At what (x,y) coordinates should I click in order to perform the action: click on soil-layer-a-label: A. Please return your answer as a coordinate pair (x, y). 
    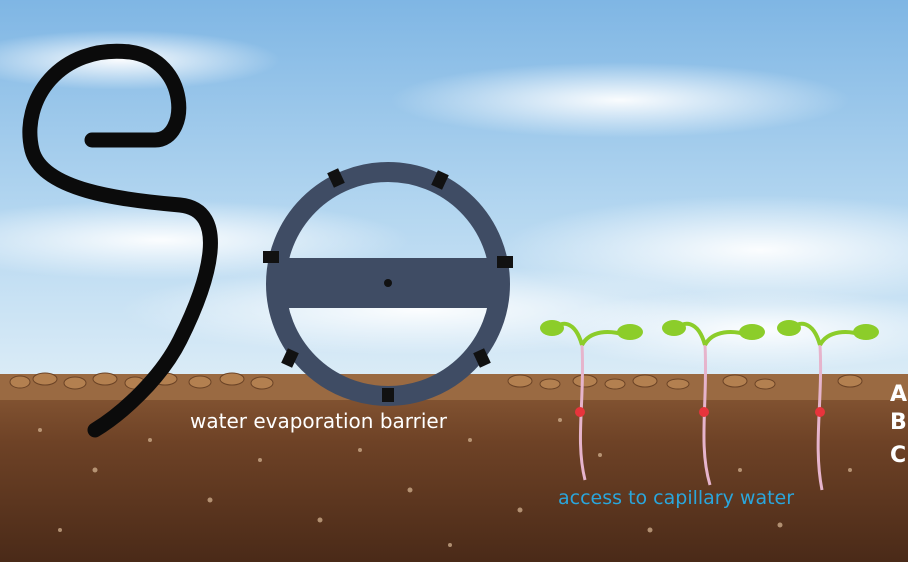
    Looking at the image, I should click on (899, 394).